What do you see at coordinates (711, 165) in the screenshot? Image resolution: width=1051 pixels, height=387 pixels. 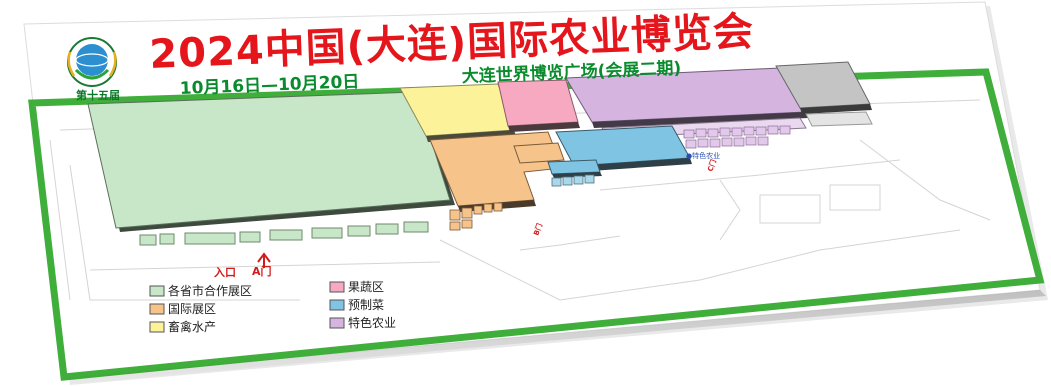 I see `gate-c-label: C门` at bounding box center [711, 165].